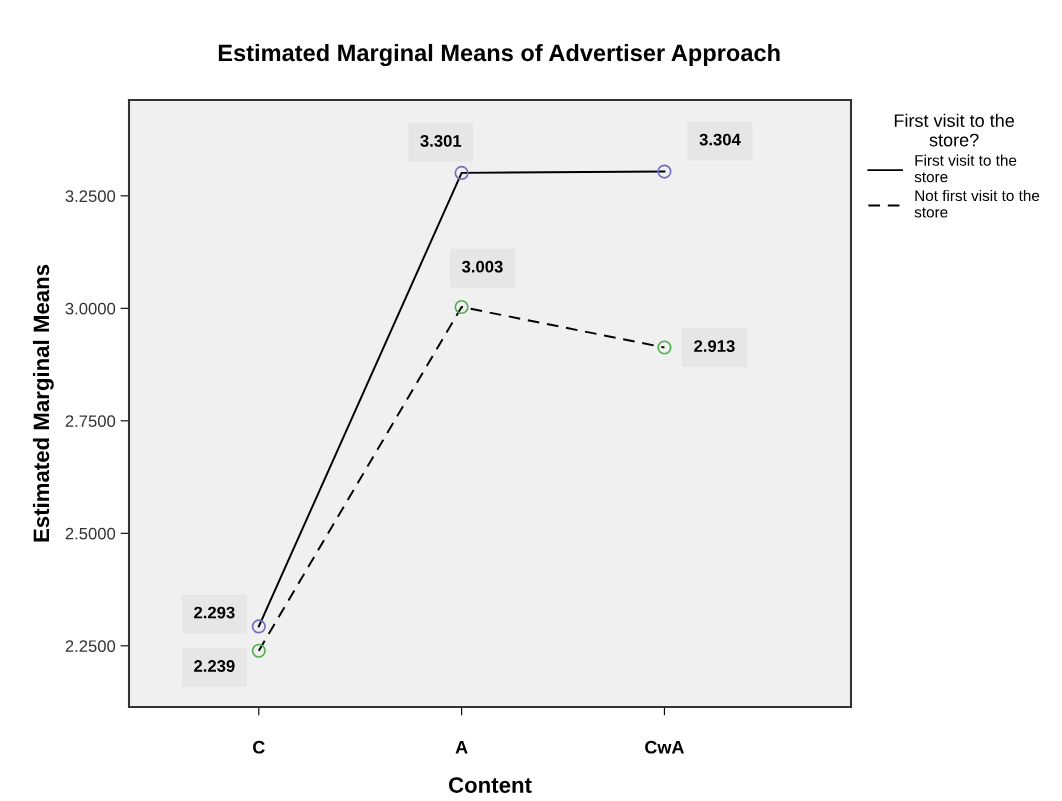  What do you see at coordinates (499, 55) in the screenshot?
I see `chart-title: Estimated Marginal Means of Advertiser Approach` at bounding box center [499, 55].